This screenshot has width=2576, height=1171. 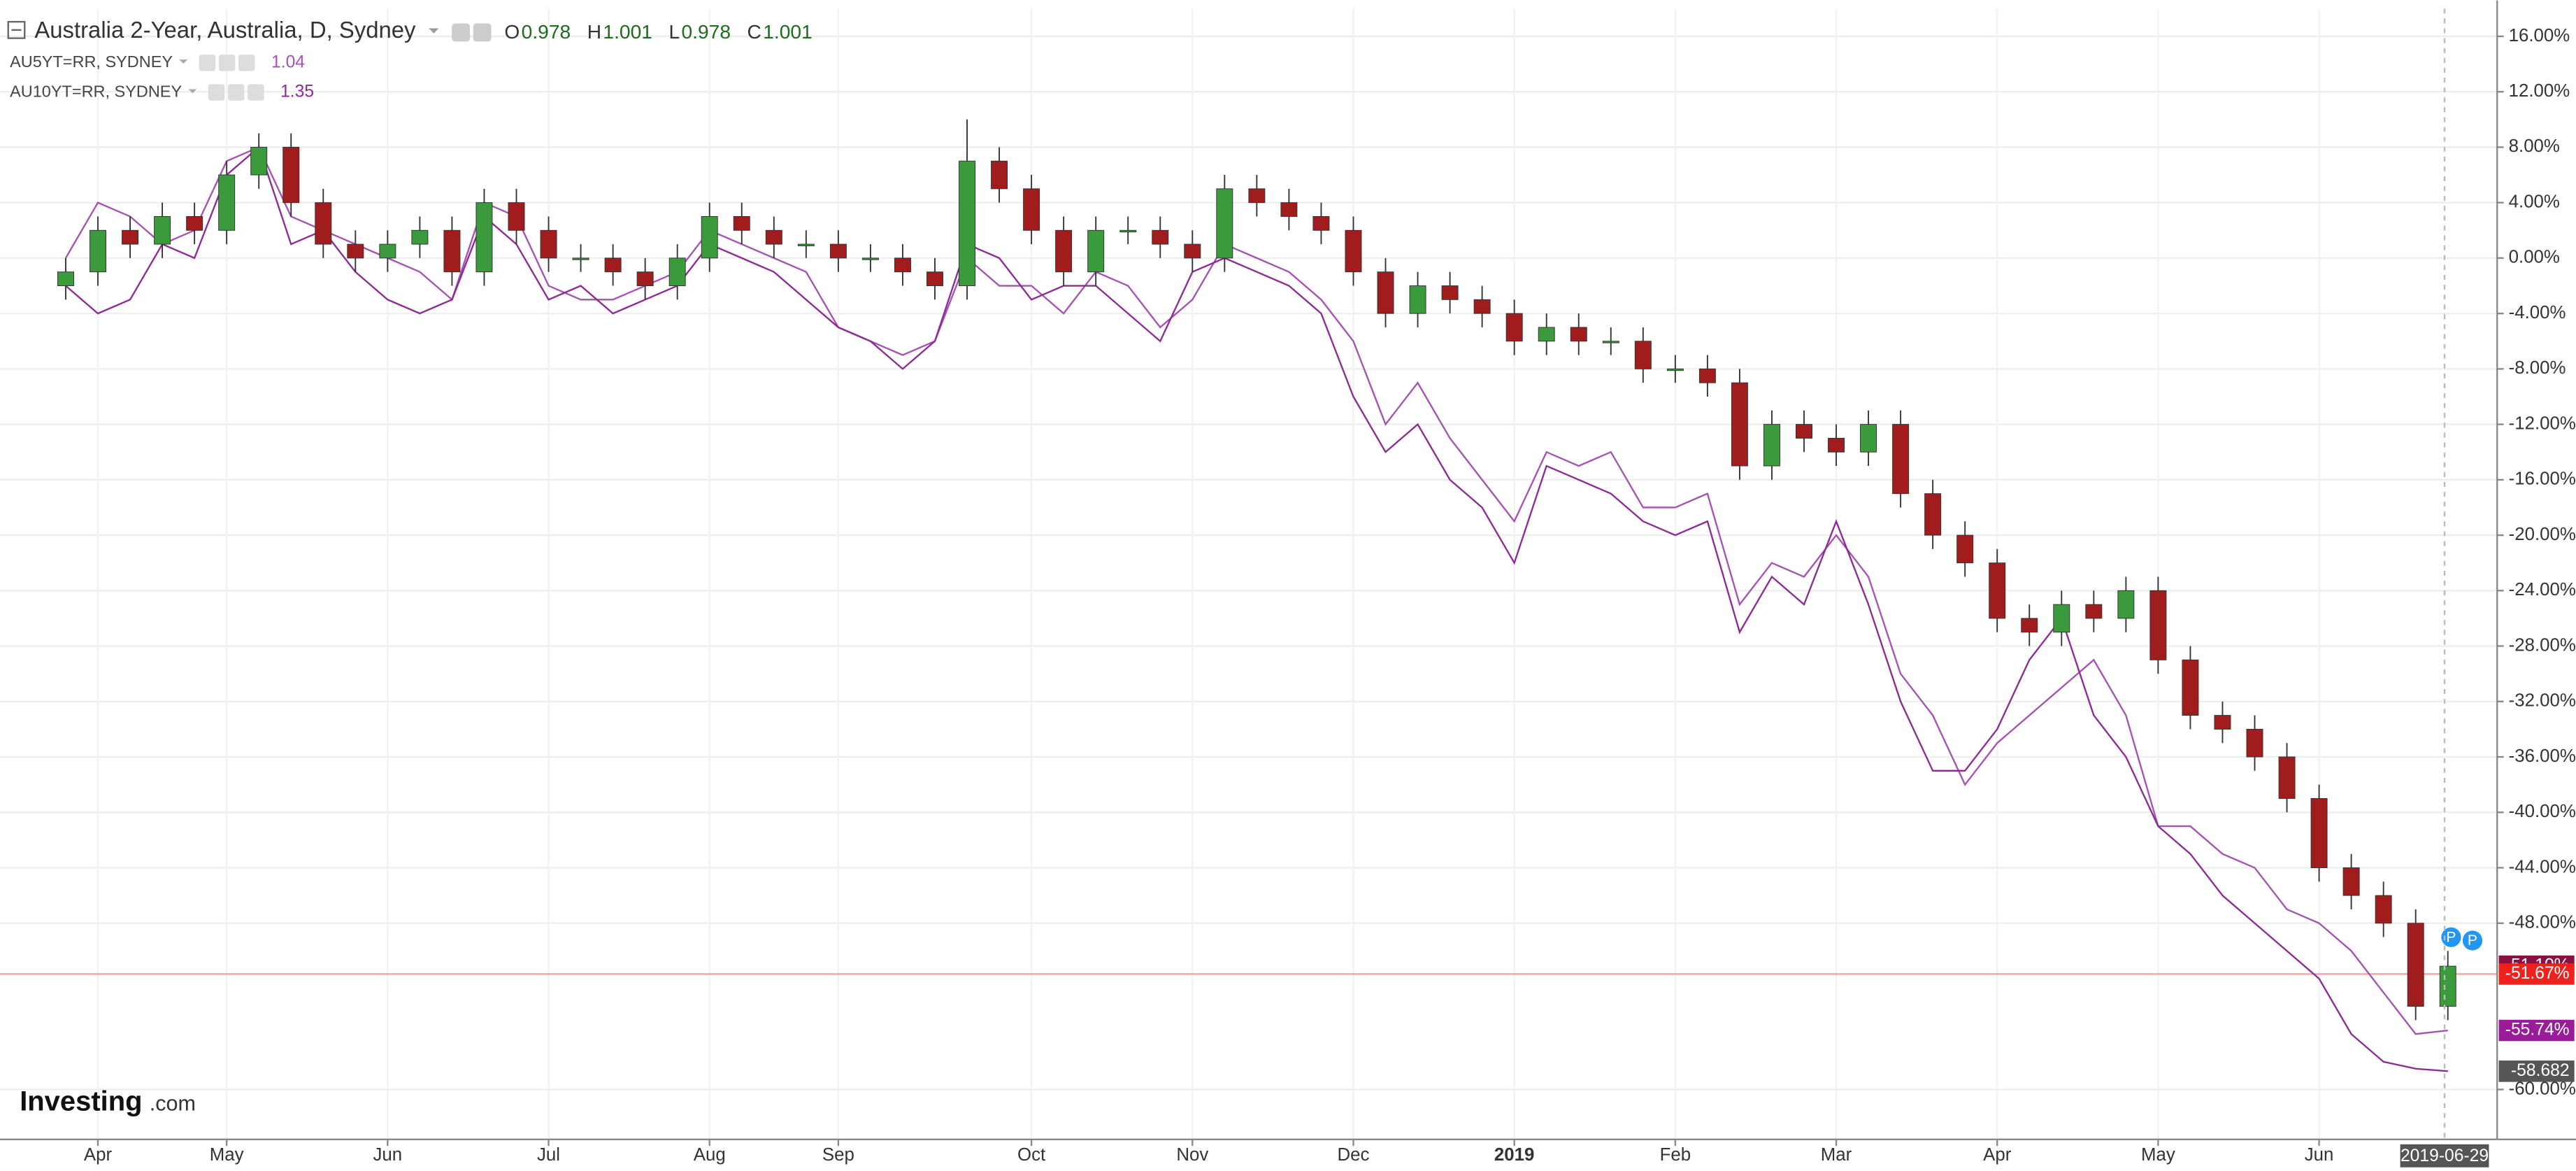 What do you see at coordinates (1514, 1155) in the screenshot?
I see `x-tick-label: 2019` at bounding box center [1514, 1155].